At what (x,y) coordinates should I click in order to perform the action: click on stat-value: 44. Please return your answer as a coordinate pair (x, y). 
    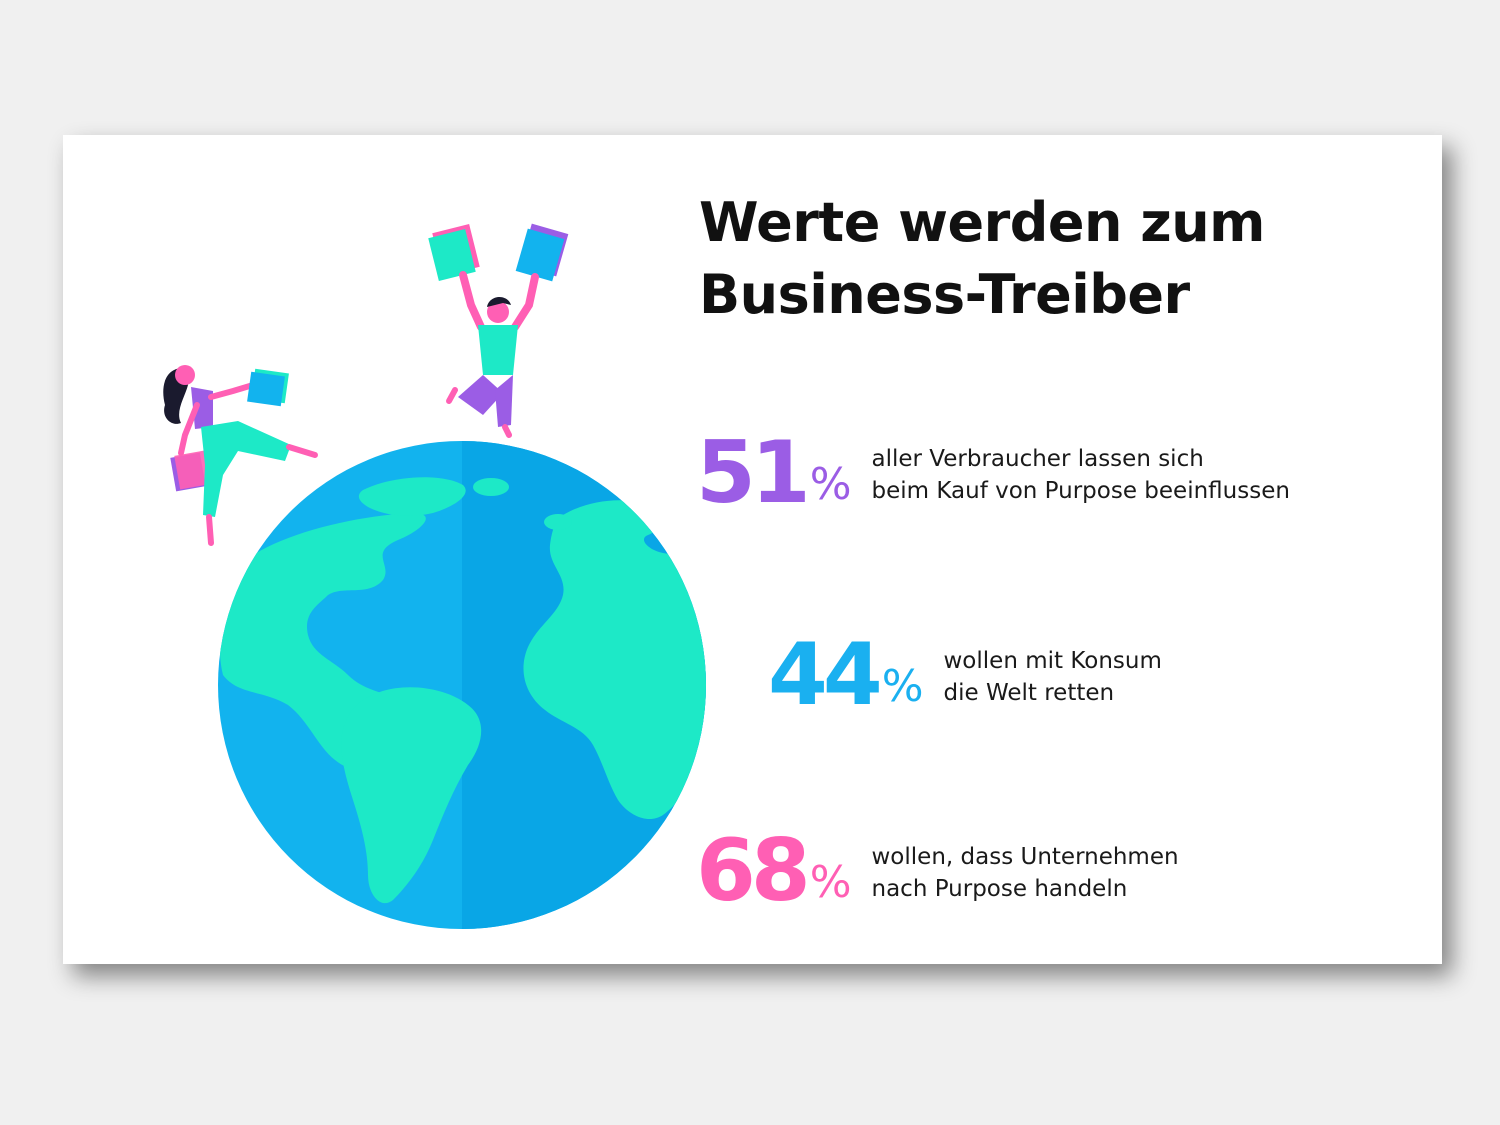
    Looking at the image, I should click on (825, 675).